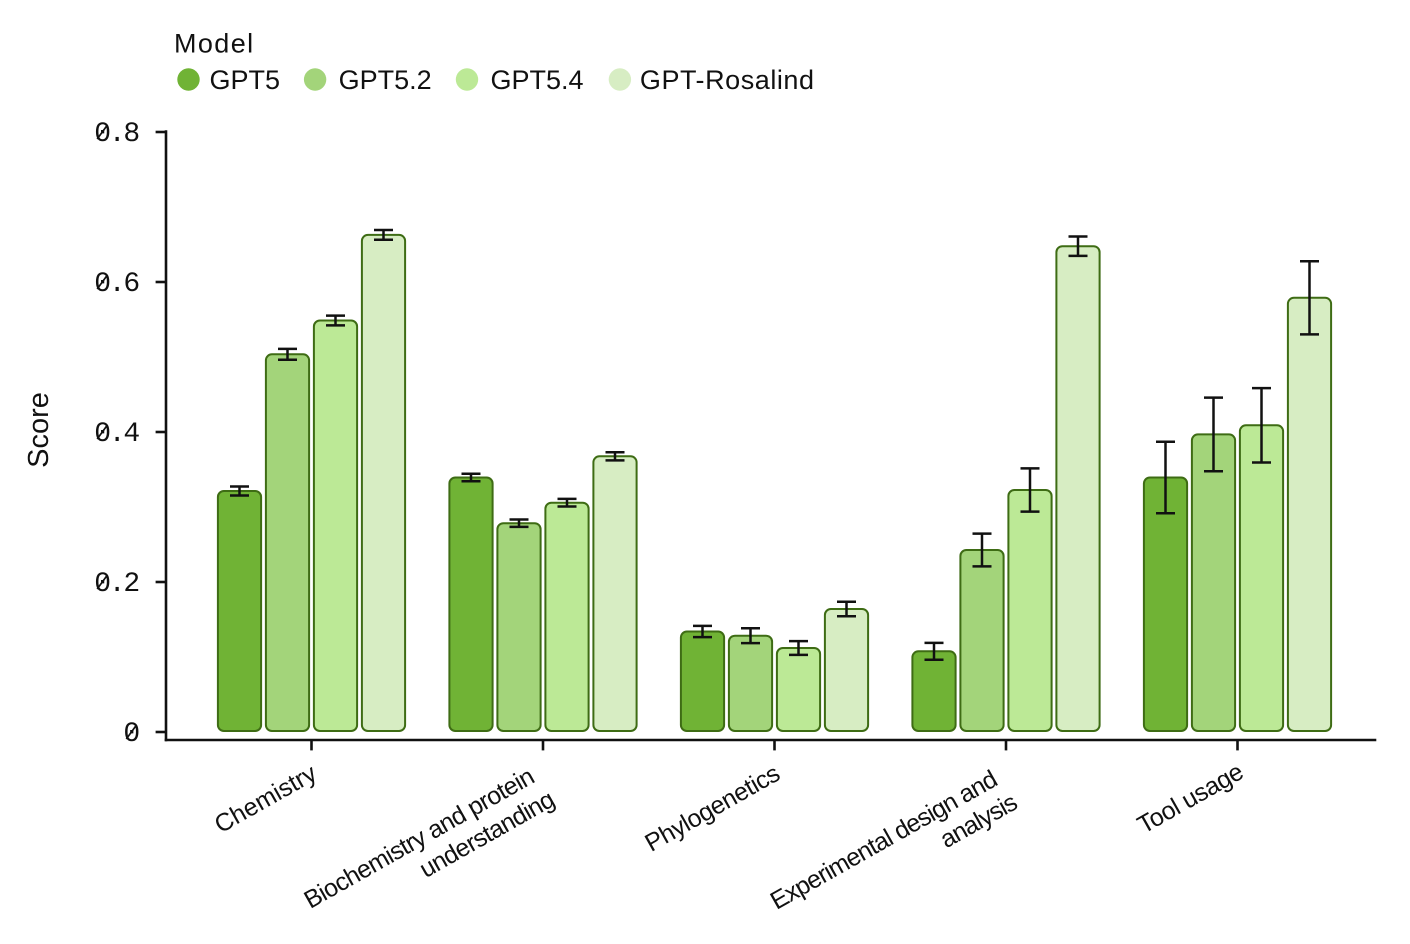 This screenshot has height=944, width=1410. Describe the element at coordinates (385, 80) in the screenshot. I see `svg-text: GPT5.2` at that location.